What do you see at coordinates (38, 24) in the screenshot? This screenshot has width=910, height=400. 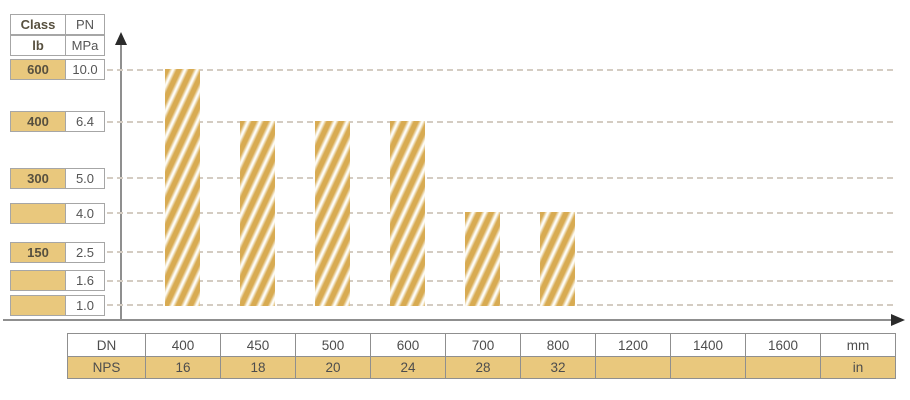 I see `legend-class-label: Class` at bounding box center [38, 24].